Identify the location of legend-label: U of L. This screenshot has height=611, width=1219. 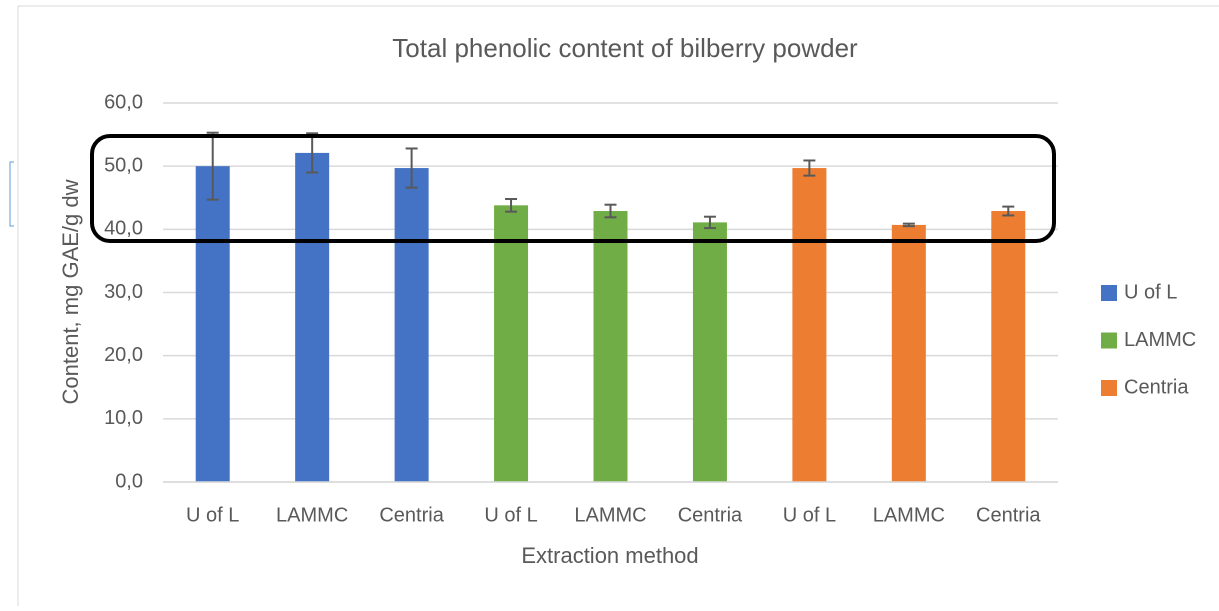
(1150, 292).